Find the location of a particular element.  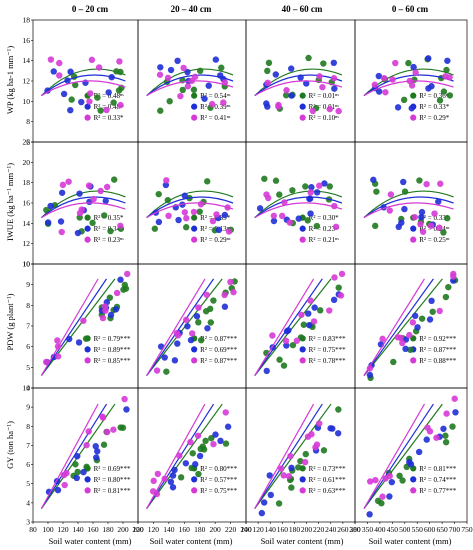

ytick-label: 22 is located at coordinates (27, 142).